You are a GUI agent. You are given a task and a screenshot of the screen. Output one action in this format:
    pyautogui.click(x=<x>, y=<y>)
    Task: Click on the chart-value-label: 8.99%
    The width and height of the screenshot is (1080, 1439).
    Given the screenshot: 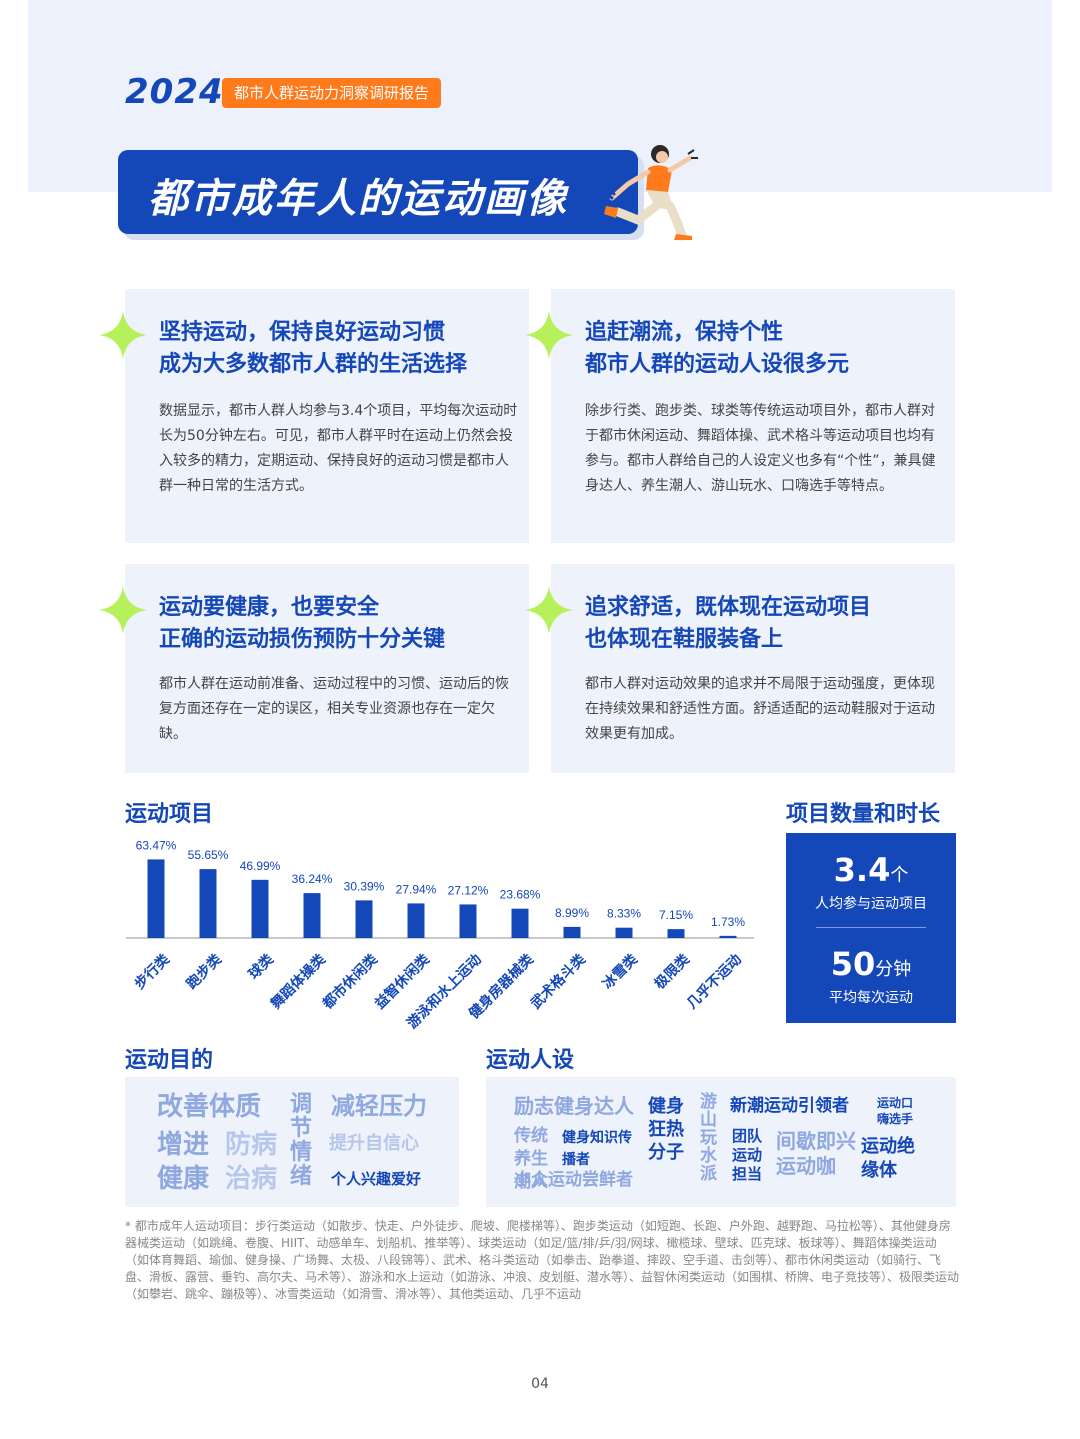 What is the action you would take?
    pyautogui.click(x=572, y=913)
    